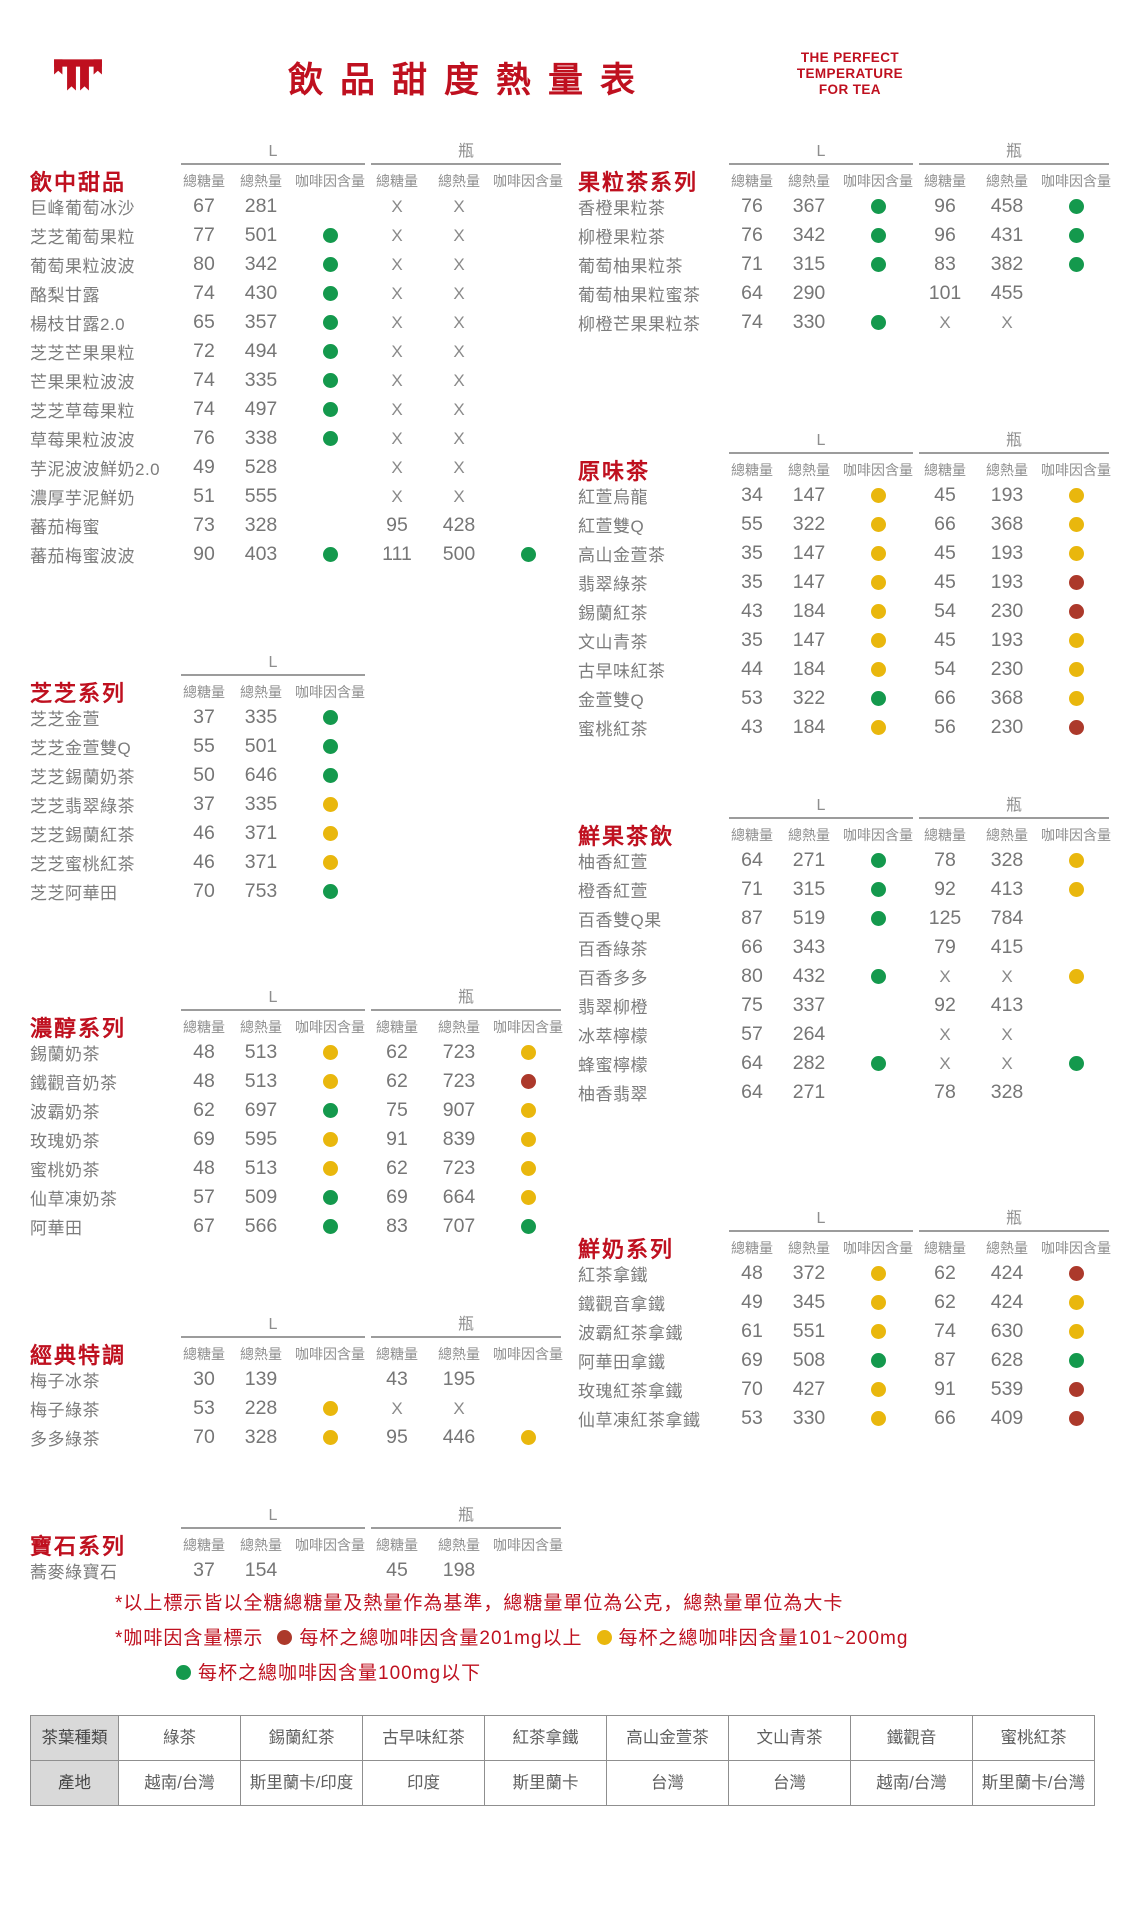 The width and height of the screenshot is (1125, 1920). I want to click on table-row: 蕎麥綠寶石 37 154 45 198, so click(304, 1570).